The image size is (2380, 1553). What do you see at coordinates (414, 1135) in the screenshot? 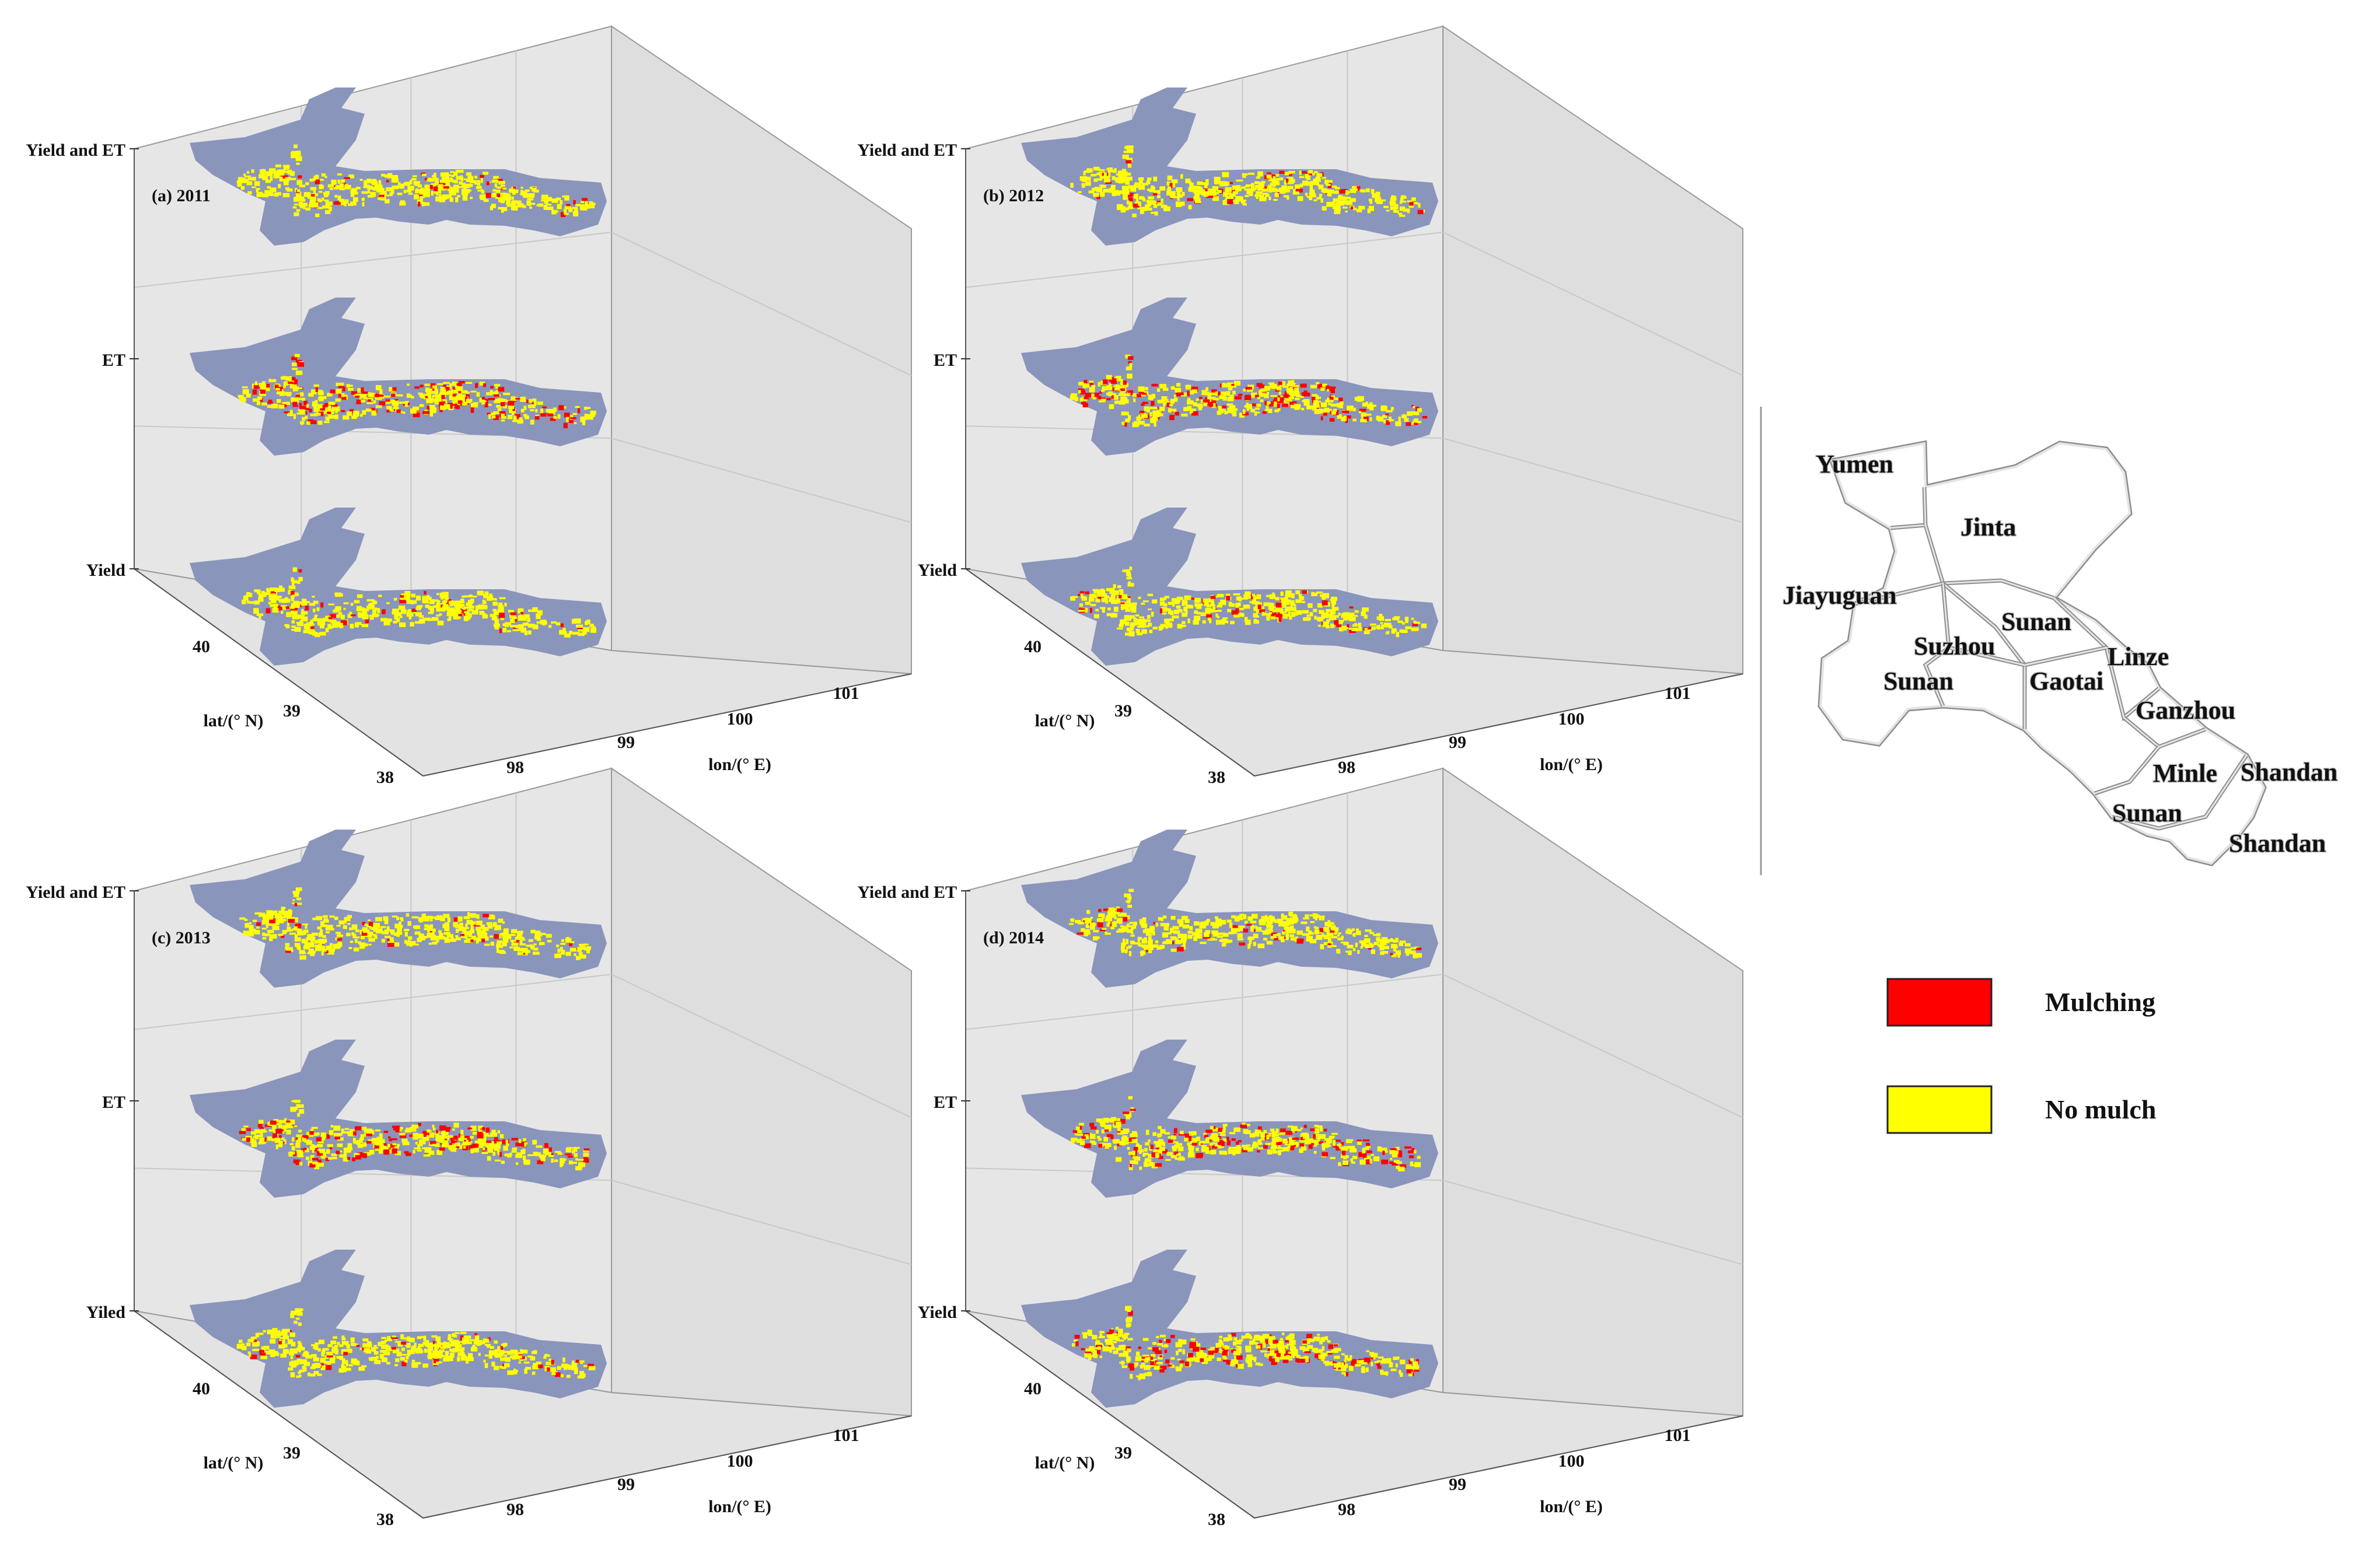
I see `crop-pixels` at bounding box center [414, 1135].